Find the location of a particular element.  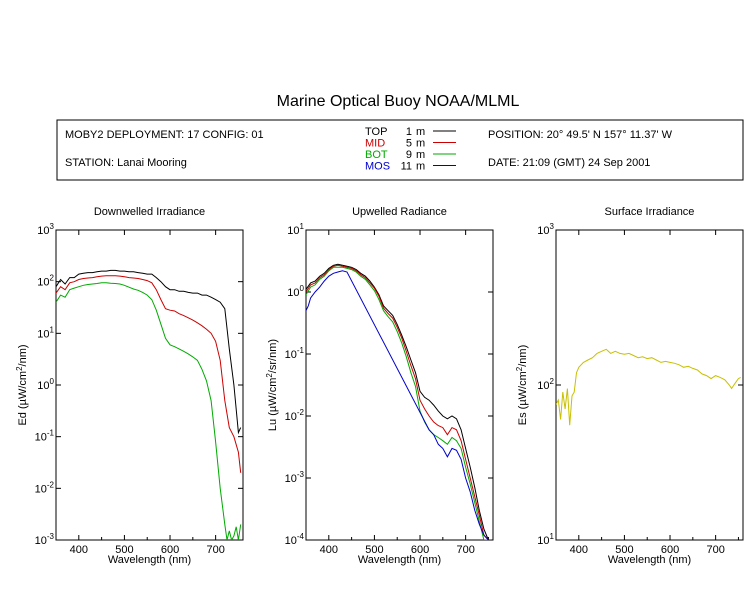

legend-name: MOS is located at coordinates (377, 167).